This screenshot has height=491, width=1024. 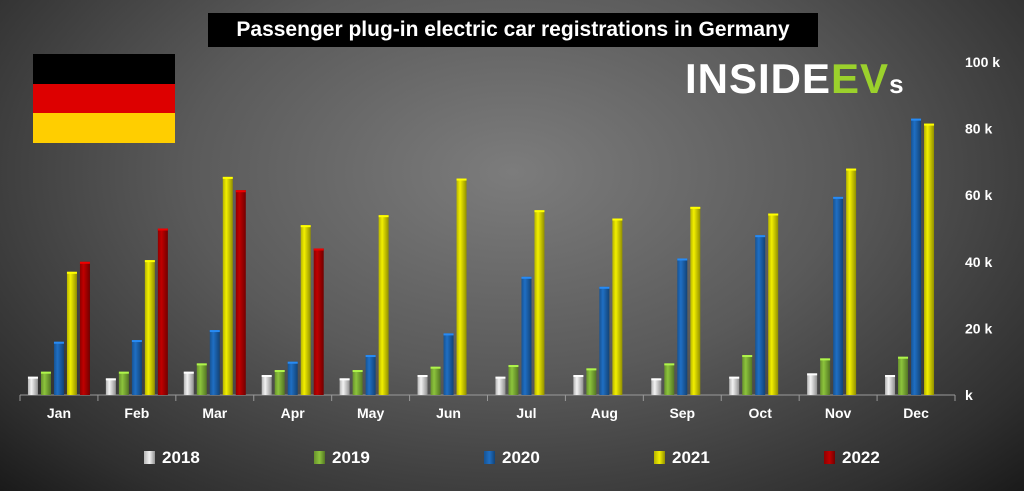 What do you see at coordinates (861, 457) in the screenshot?
I see `legend-label: 2022` at bounding box center [861, 457].